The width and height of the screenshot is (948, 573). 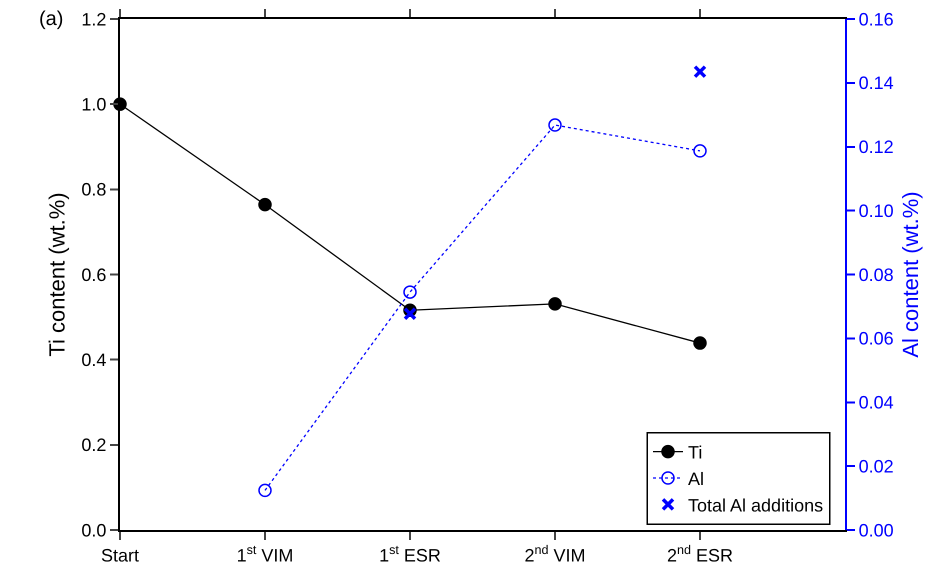 I want to click on x-tick-label: 1$^{st}$ VIM, so click(x=265, y=554).